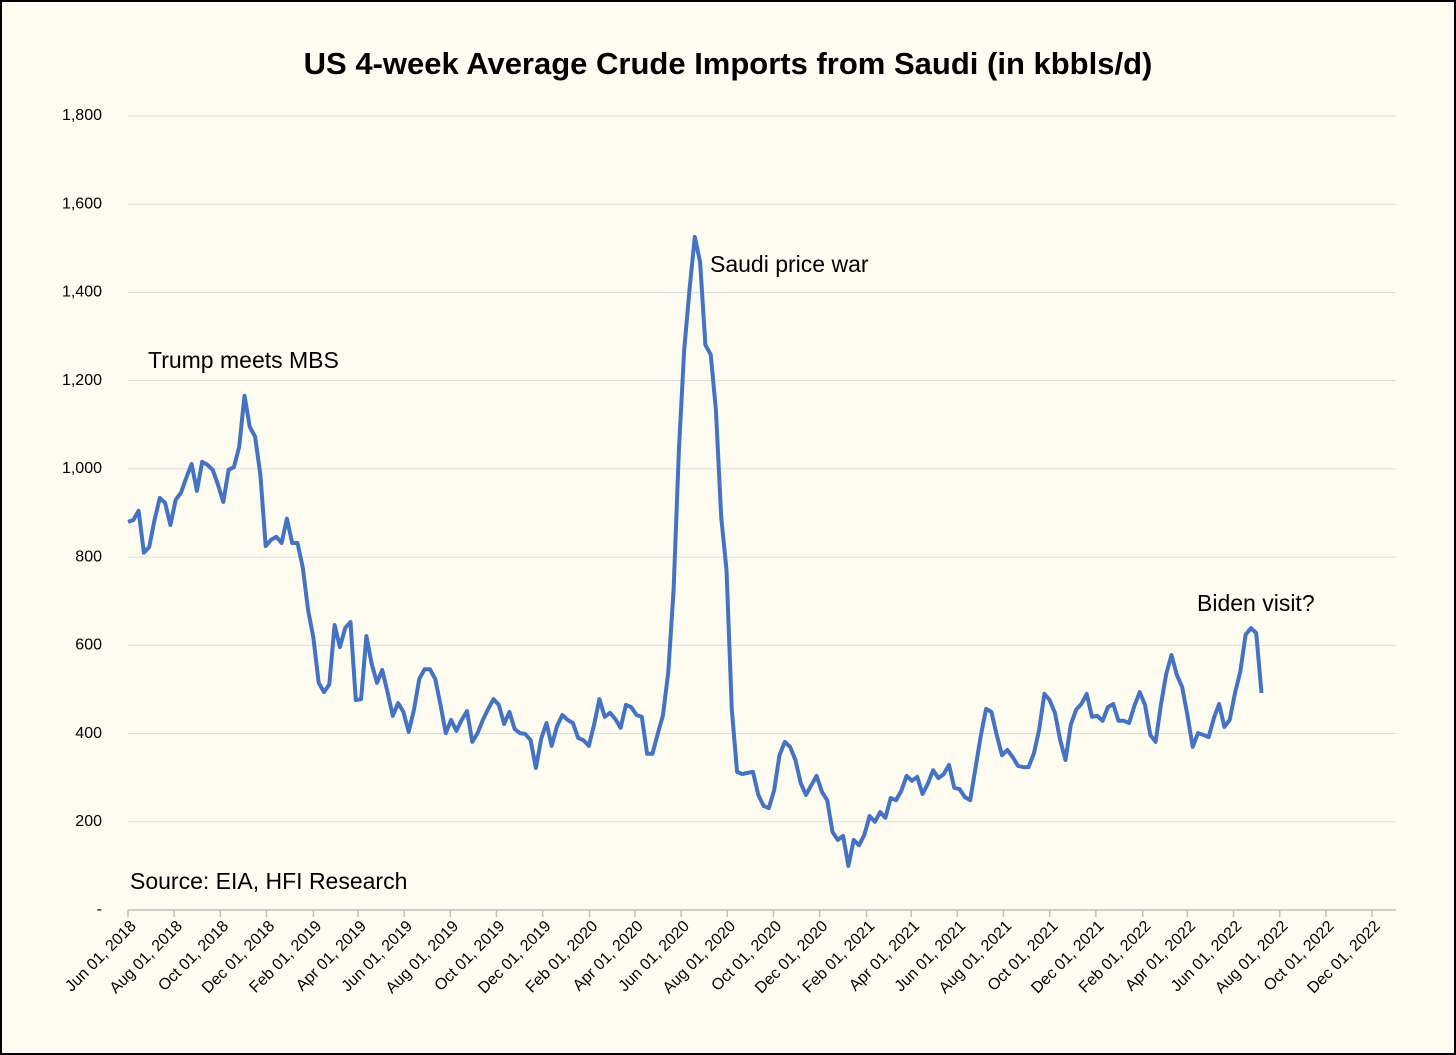 The image size is (1456, 1055). Describe the element at coordinates (82, 380) in the screenshot. I see `y-tick-label: 1,200` at that location.